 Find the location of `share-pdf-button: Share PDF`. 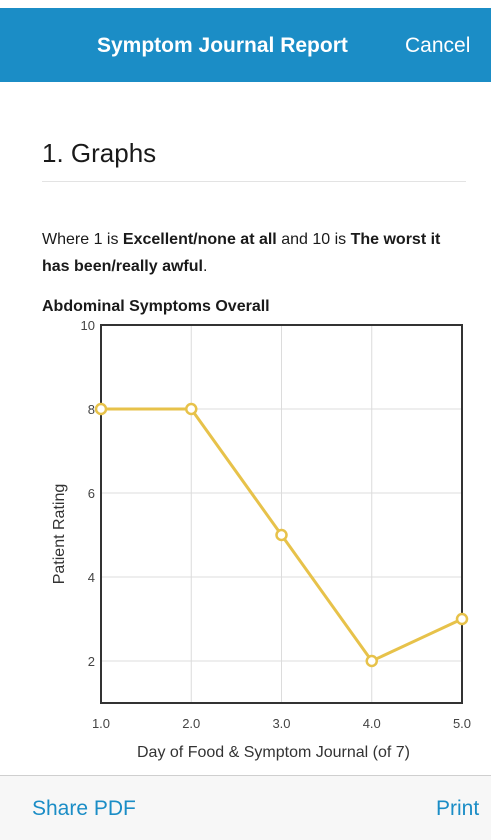

share-pdf-button: Share PDF is located at coordinates (84, 808).